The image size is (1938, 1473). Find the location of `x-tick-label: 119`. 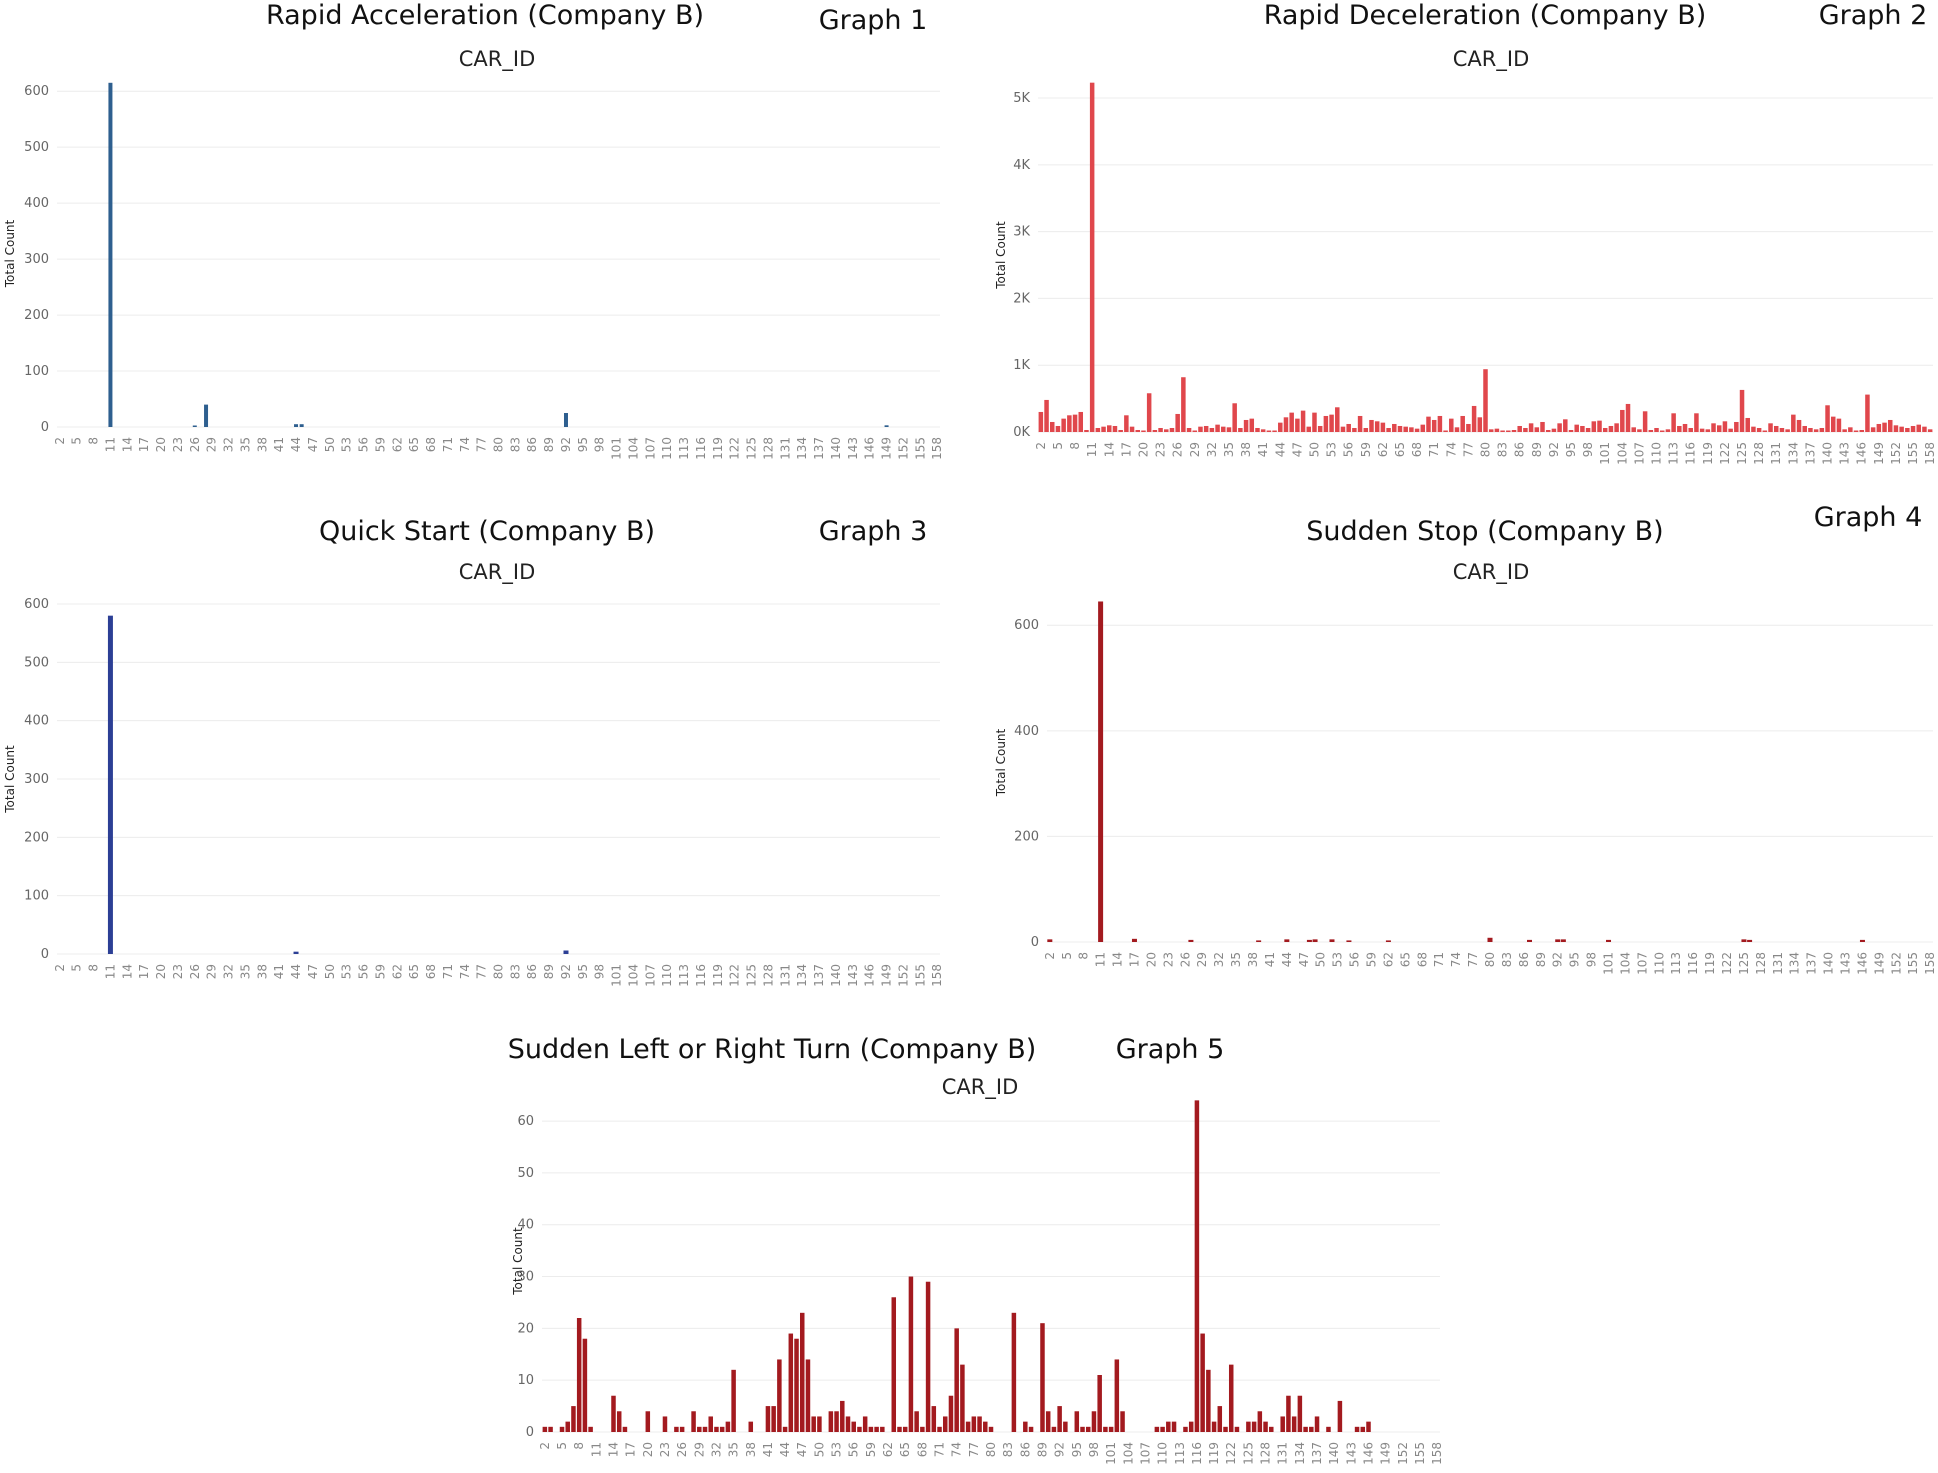

x-tick-label: 119 is located at coordinates (1214, 1453).